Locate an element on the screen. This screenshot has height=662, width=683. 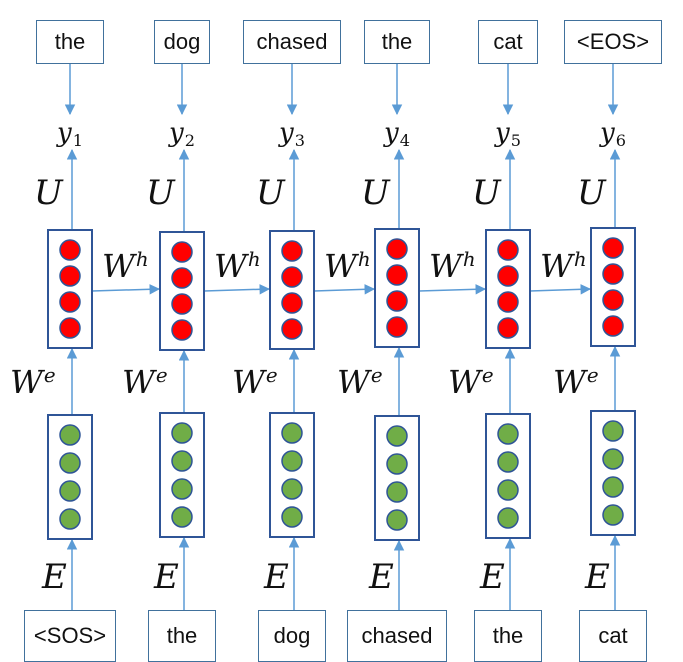
input-word-box: dog is located at coordinates (292, 636).